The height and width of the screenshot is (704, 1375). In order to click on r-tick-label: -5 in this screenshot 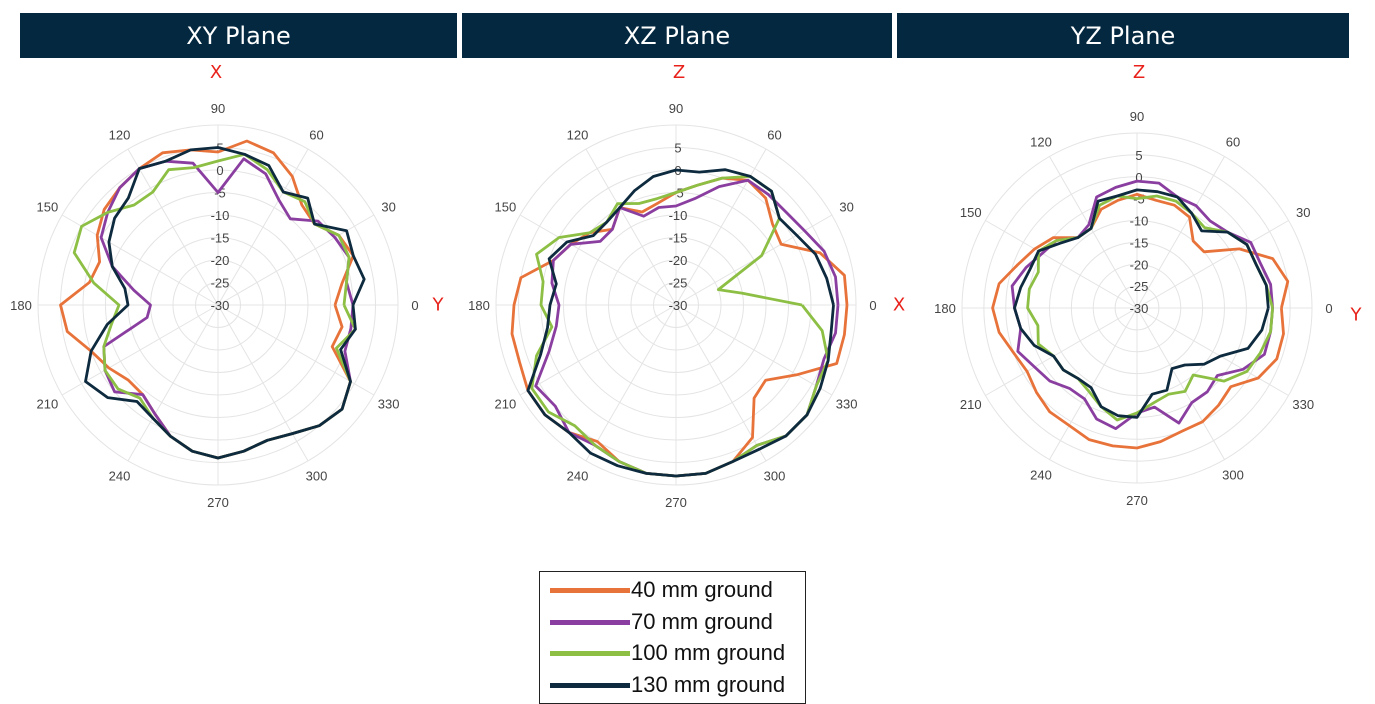, I will do `click(220, 193)`.